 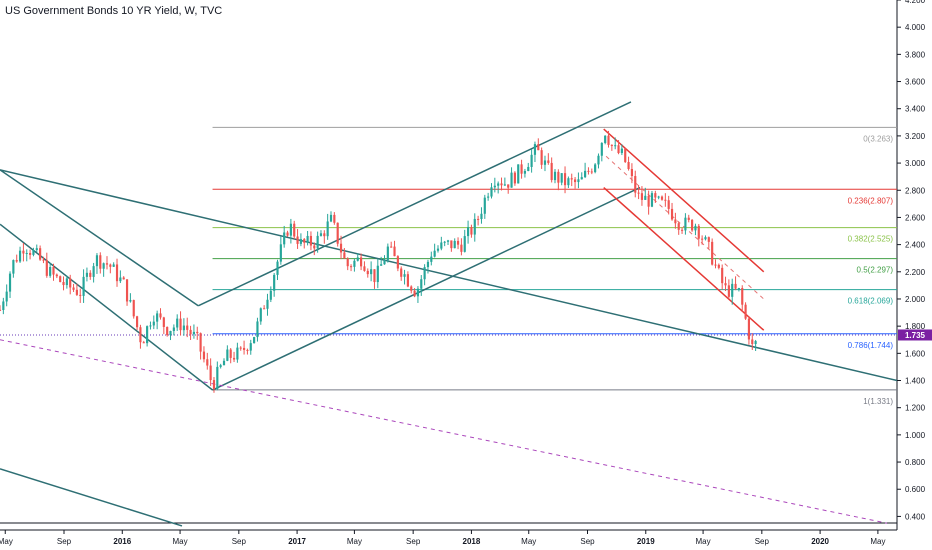 What do you see at coordinates (915, 190) in the screenshot?
I see `y-tick-label: 2.800` at bounding box center [915, 190].